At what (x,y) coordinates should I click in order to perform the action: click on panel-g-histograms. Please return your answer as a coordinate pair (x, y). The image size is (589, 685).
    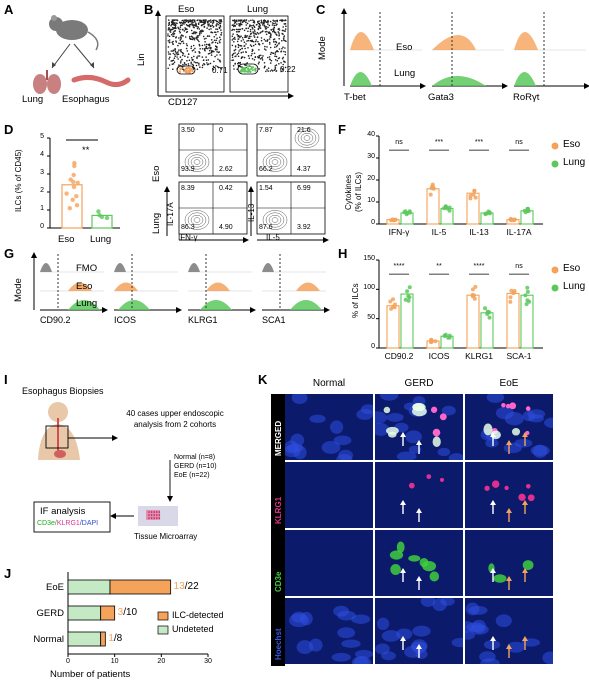
    Looking at the image, I should click on (180, 282).